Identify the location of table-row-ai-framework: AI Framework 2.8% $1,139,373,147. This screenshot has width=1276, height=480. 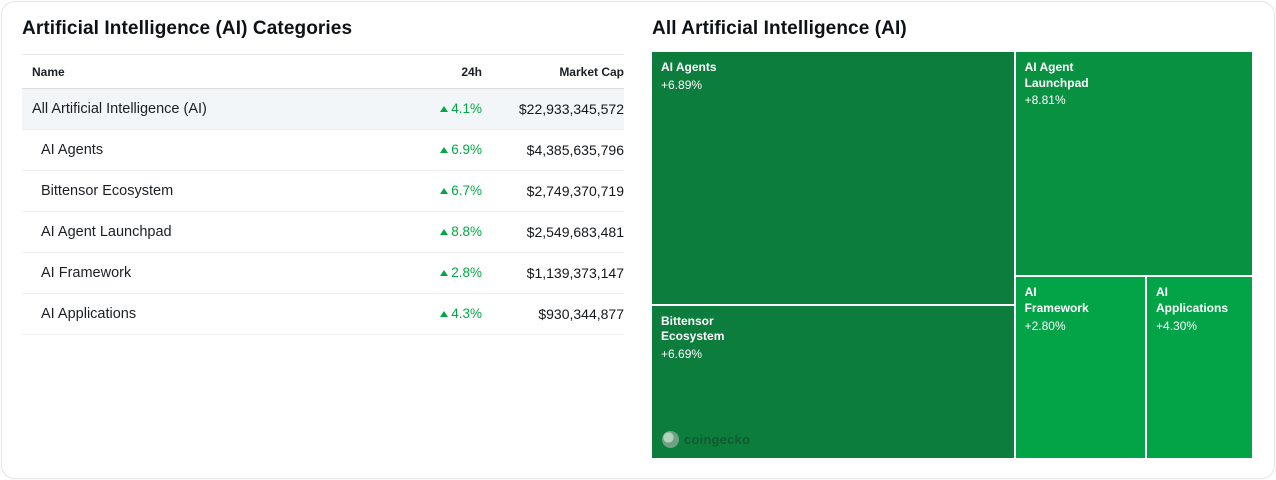
(323, 273).